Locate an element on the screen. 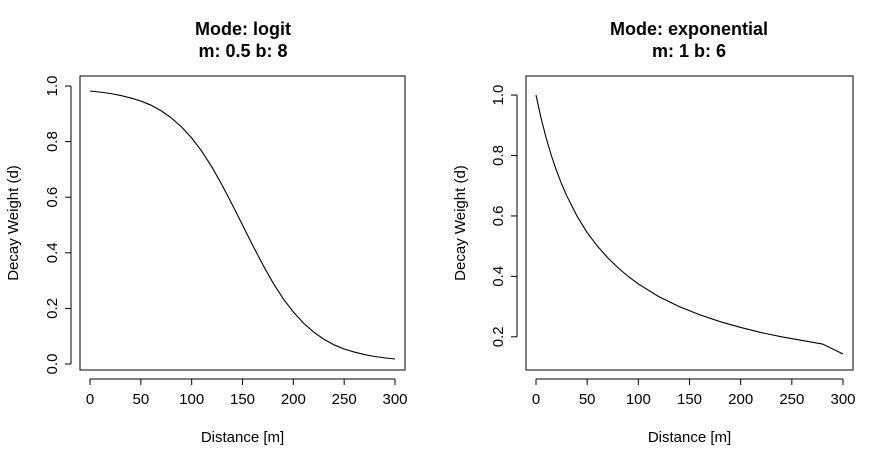  chart-subtitle: m: 0.5 b: 8 is located at coordinates (242, 51).